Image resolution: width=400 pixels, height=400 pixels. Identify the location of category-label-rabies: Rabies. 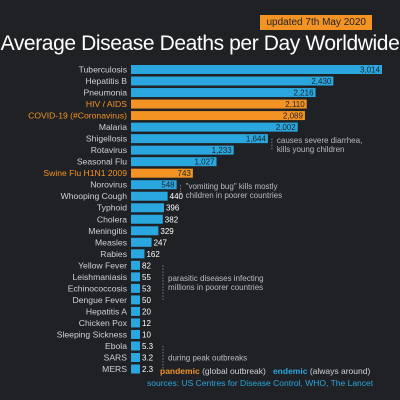
(113, 254).